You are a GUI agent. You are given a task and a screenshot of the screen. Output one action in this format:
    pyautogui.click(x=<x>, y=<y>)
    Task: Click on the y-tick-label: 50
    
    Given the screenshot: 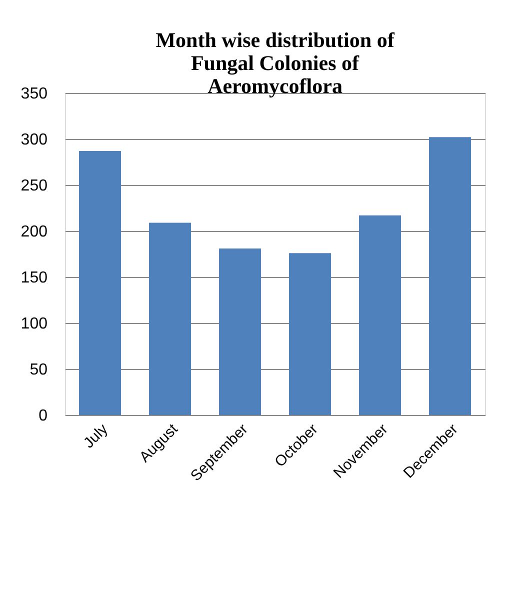 What is the action you would take?
    pyautogui.click(x=39, y=370)
    